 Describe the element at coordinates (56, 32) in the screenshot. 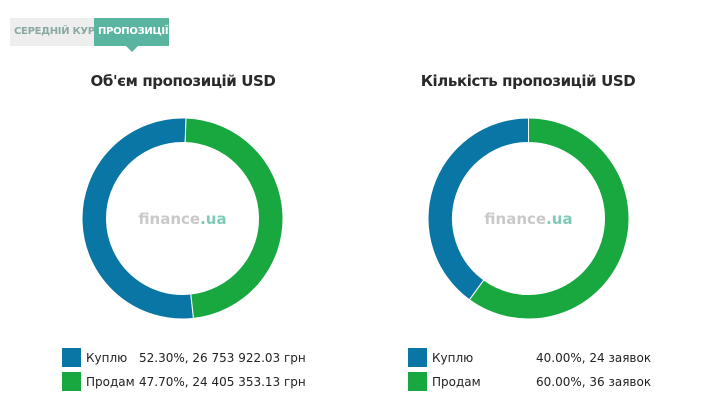

I see `tab-average-rate: СЕРЕДНІЙ КУРС` at that location.